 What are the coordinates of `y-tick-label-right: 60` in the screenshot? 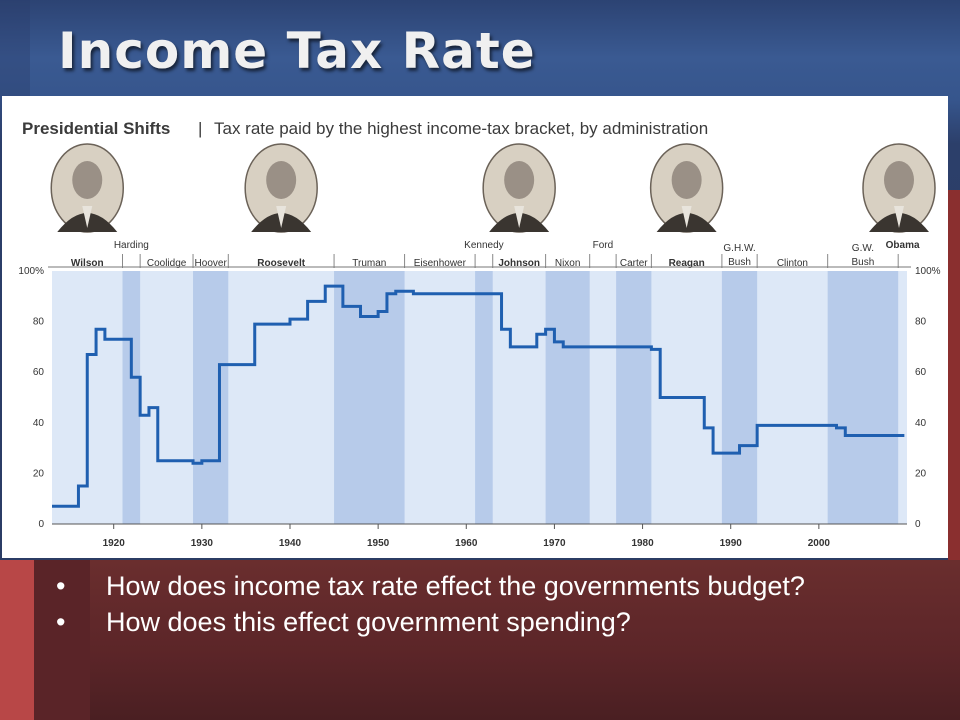 It's located at (921, 372).